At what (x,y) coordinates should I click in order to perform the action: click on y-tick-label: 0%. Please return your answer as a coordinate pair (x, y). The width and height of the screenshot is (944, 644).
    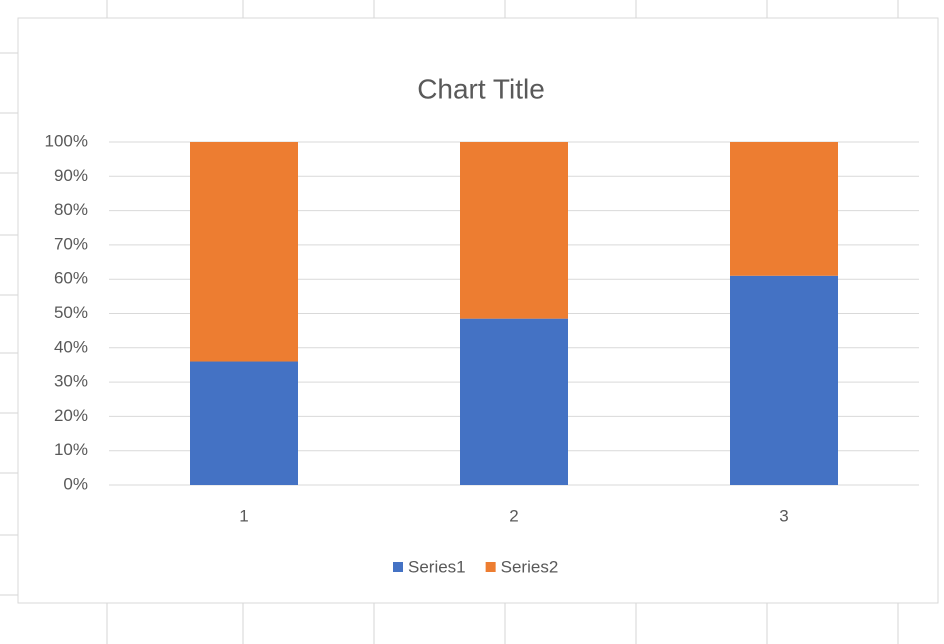
    Looking at the image, I should click on (75, 483).